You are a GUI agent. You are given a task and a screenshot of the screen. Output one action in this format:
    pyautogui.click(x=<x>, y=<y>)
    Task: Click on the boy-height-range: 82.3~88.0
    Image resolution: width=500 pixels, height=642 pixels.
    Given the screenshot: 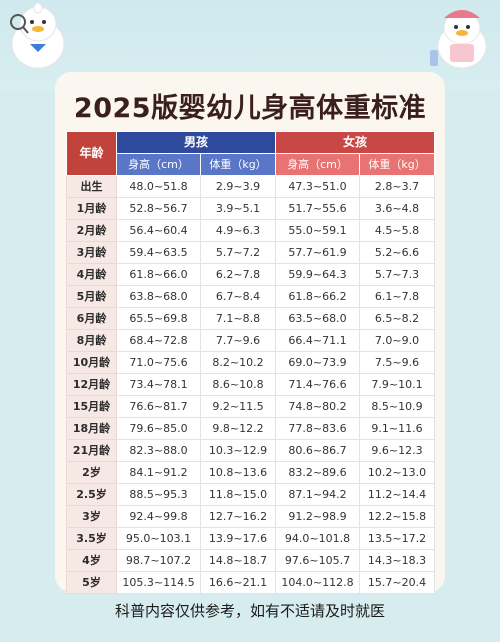 What is the action you would take?
    pyautogui.click(x=158, y=450)
    